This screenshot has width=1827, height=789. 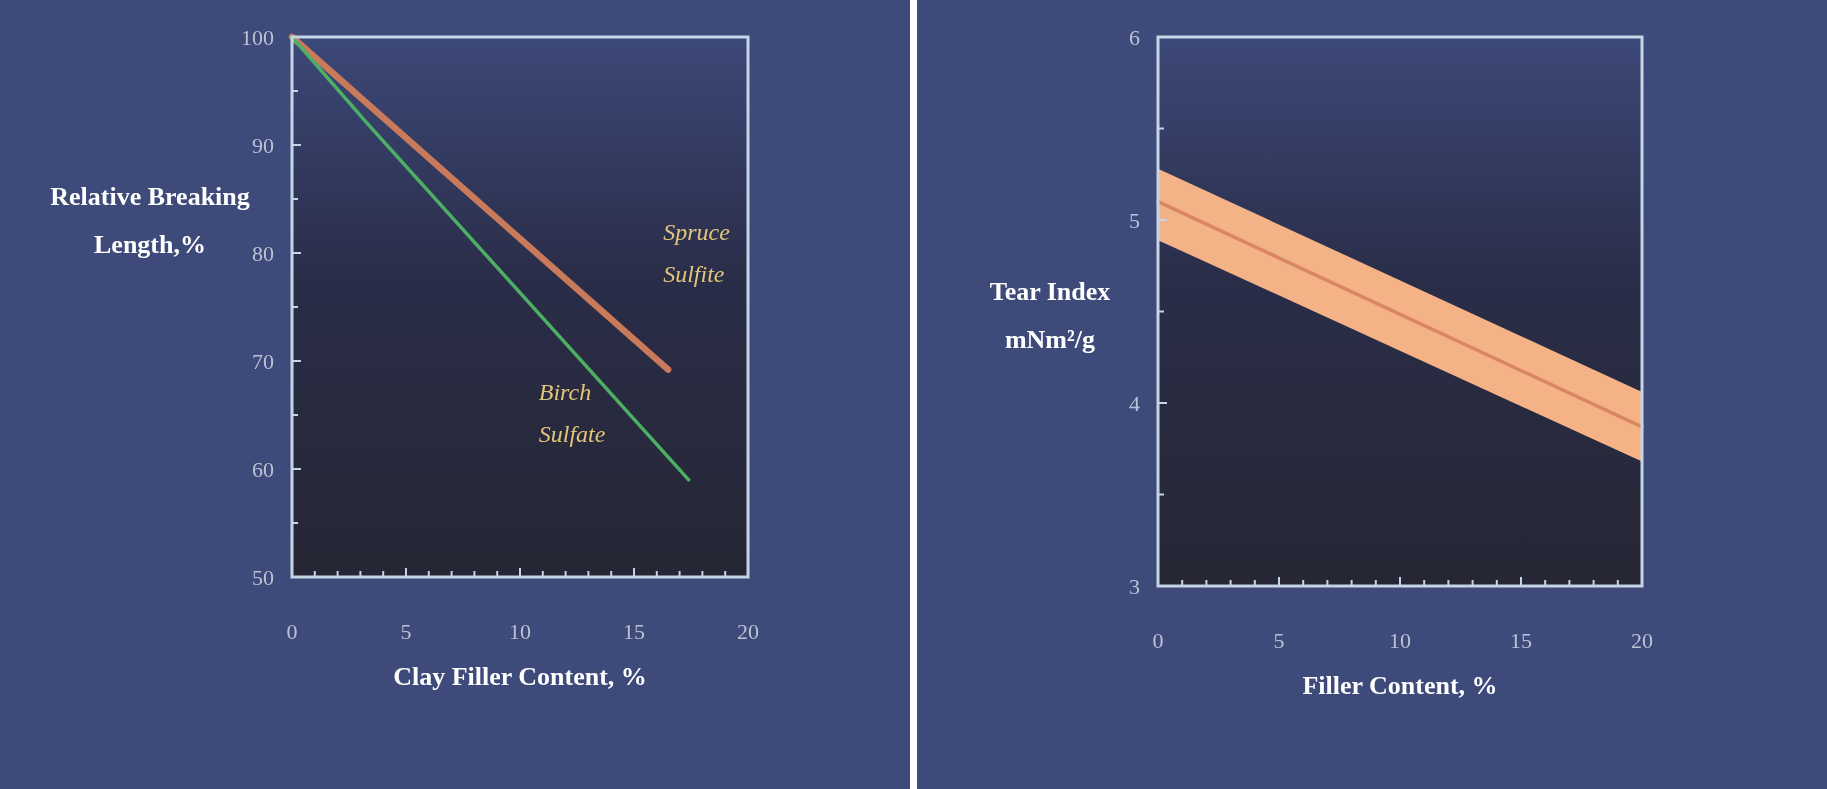 I want to click on y-axis-title: Relative Breaking Length,%, so click(x=150, y=220).